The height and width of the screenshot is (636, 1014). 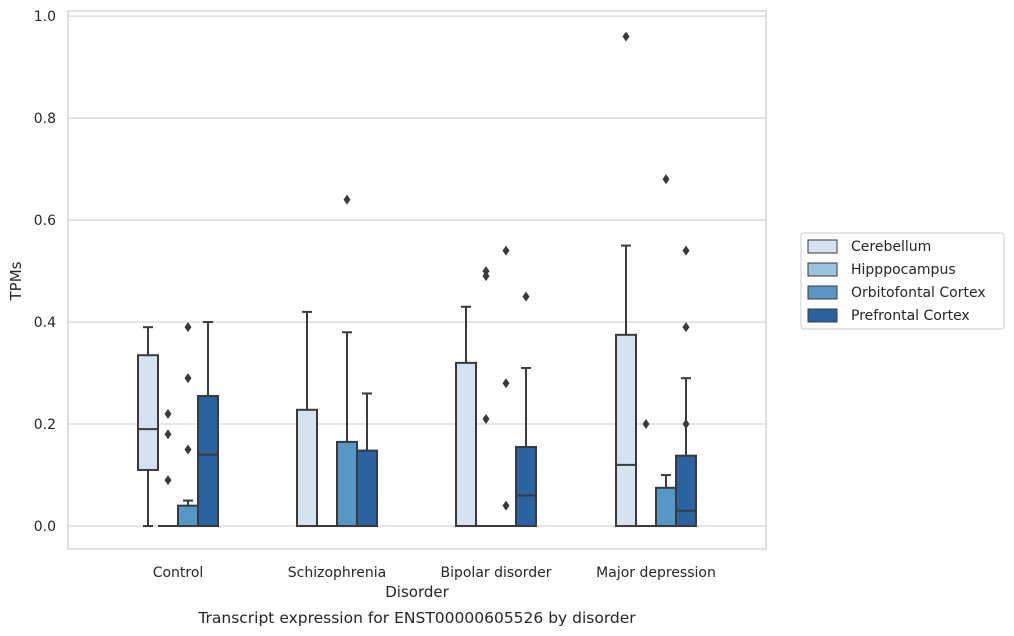 I want to click on box-prefrontal-cortex-schizophrenia, so click(x=367, y=460).